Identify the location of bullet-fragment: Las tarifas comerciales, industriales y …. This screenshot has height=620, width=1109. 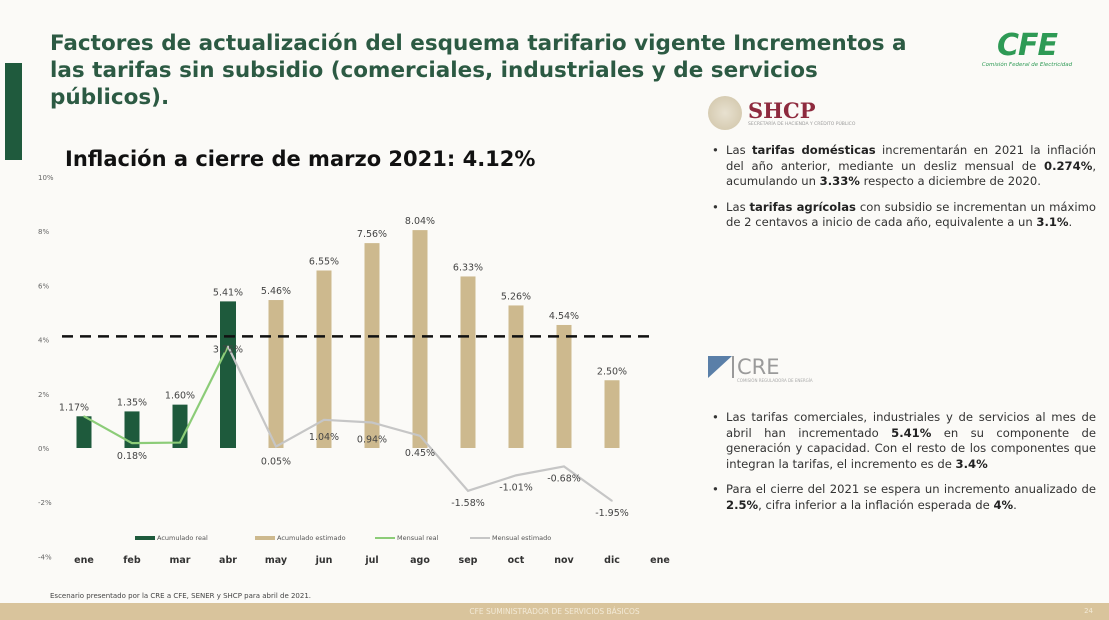
(911, 425).